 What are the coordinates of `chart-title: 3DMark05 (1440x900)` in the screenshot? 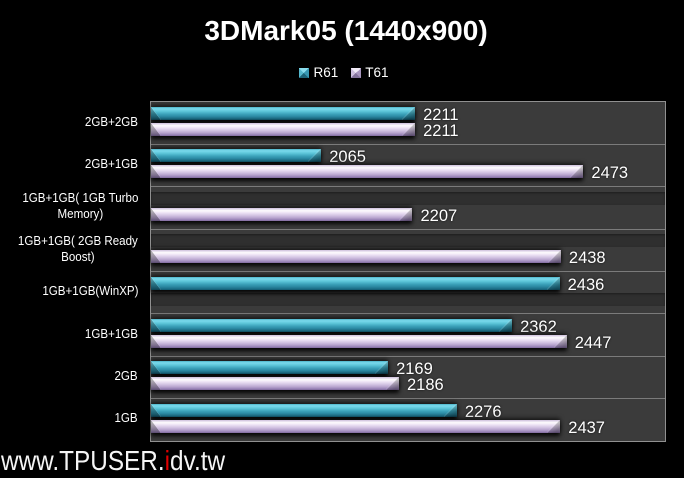 It's located at (346, 30).